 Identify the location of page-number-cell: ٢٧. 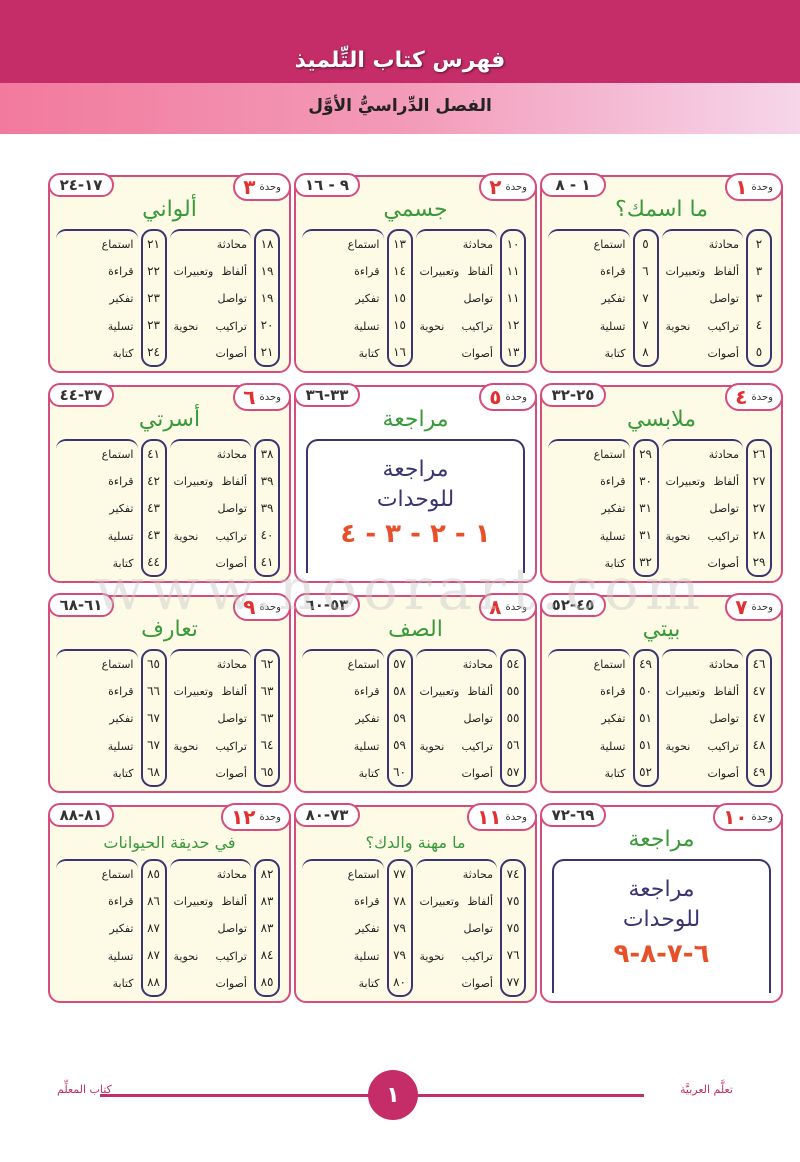
(759, 507).